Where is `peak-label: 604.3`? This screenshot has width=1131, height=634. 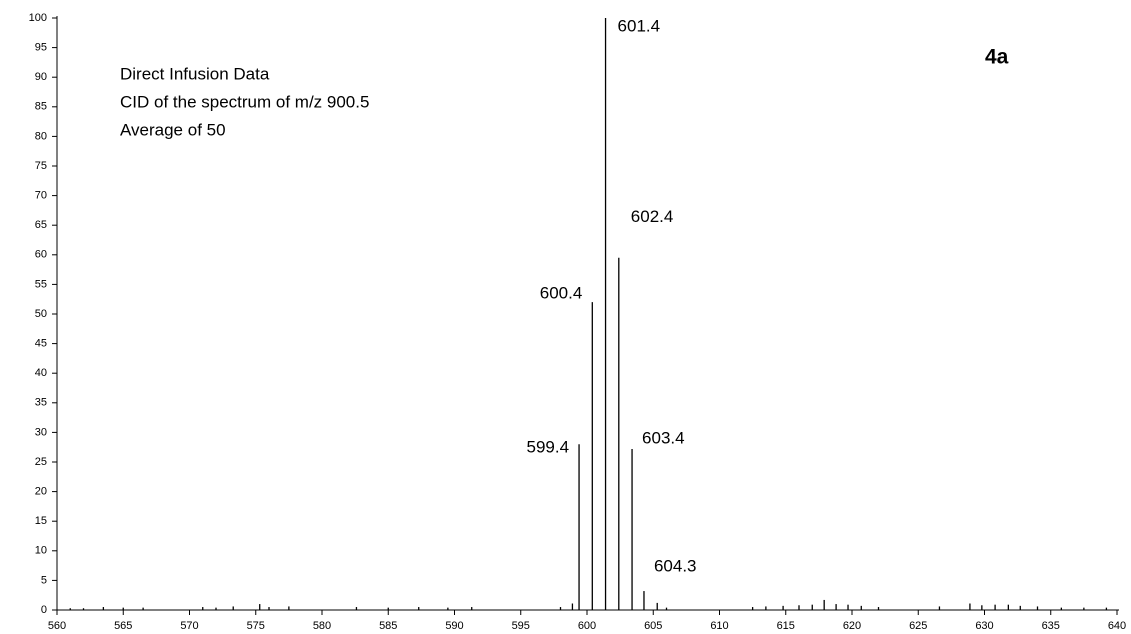
peak-label: 604.3 is located at coordinates (675, 566).